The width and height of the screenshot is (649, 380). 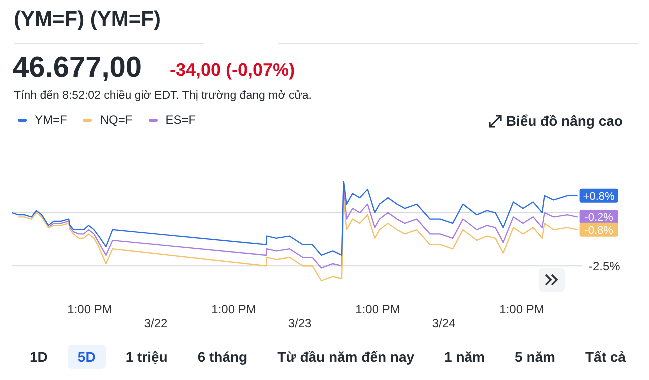 What do you see at coordinates (87, 357) in the screenshot?
I see `text: 5D` at bounding box center [87, 357].